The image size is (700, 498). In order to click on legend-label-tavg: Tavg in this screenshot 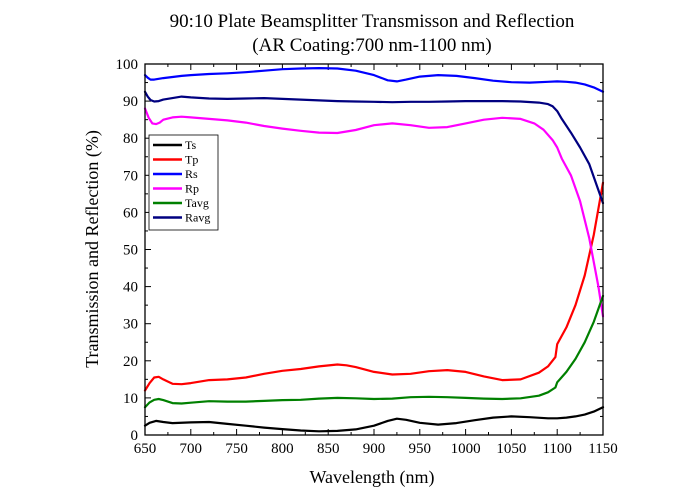, I will do `click(197, 203)`.